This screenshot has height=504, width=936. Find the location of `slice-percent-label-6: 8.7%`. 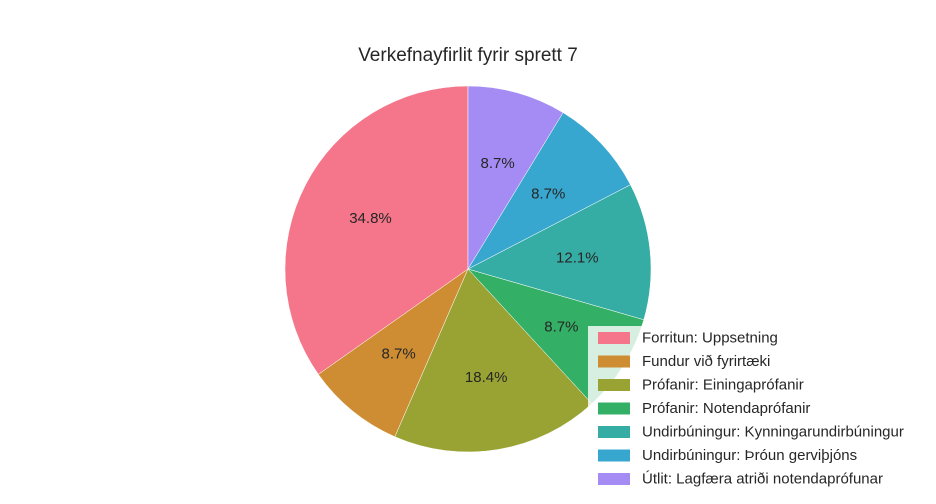

slice-percent-label-6: 8.7% is located at coordinates (497, 163).